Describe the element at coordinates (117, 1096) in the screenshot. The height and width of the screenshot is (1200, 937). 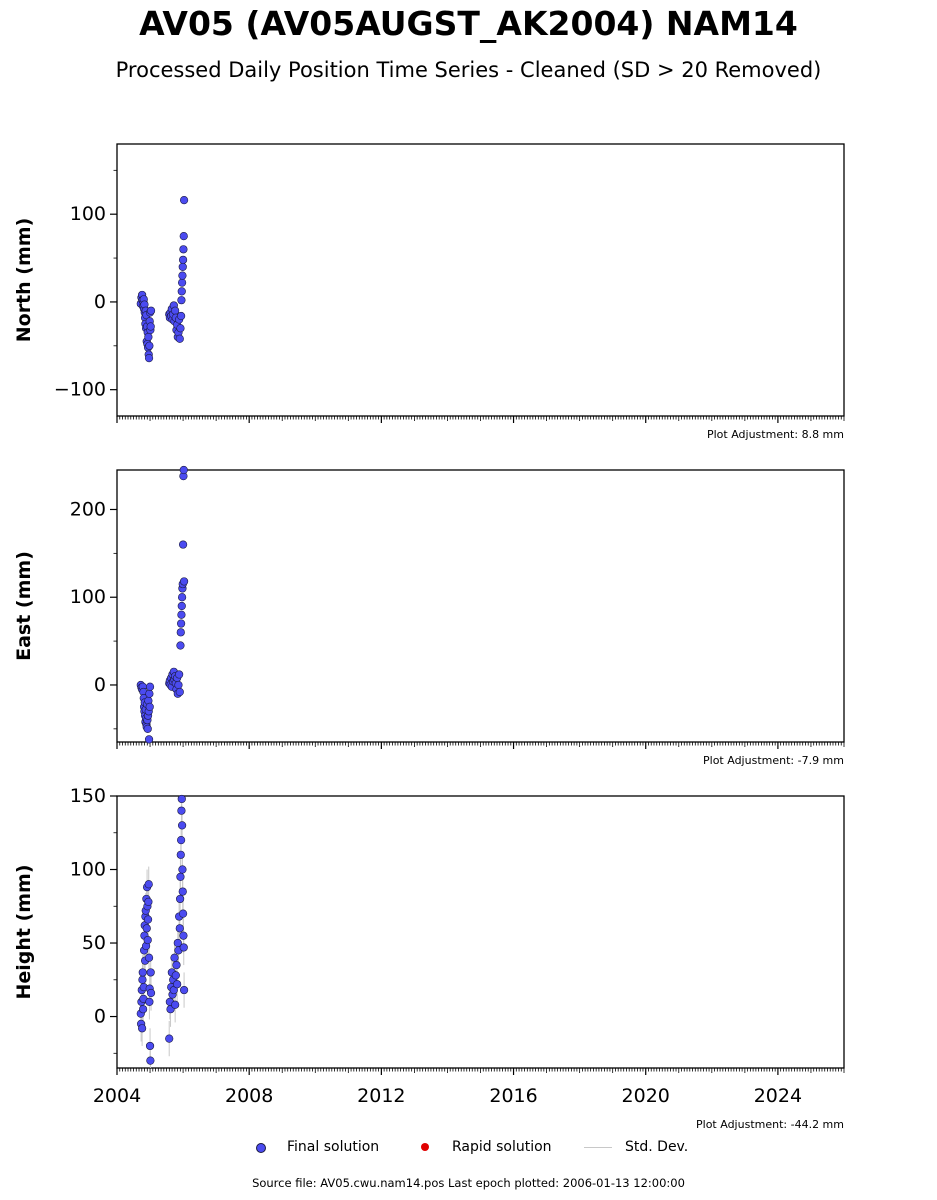
I see `x-tick-label: 2004` at that location.